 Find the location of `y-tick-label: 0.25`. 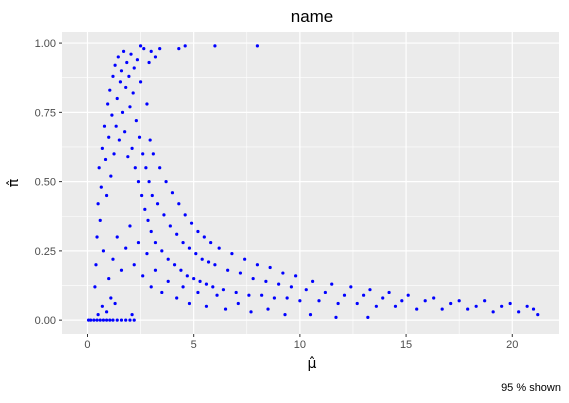

y-tick-label: 0.25 is located at coordinates (45, 252).